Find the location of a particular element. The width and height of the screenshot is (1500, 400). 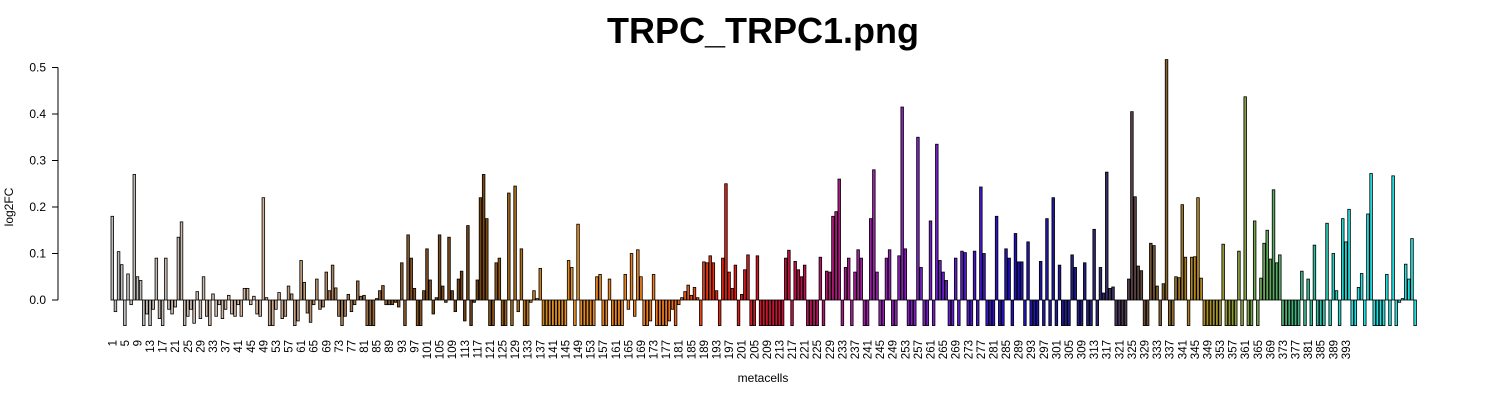

x-tick-label: 309 is located at coordinates (1083, 349).